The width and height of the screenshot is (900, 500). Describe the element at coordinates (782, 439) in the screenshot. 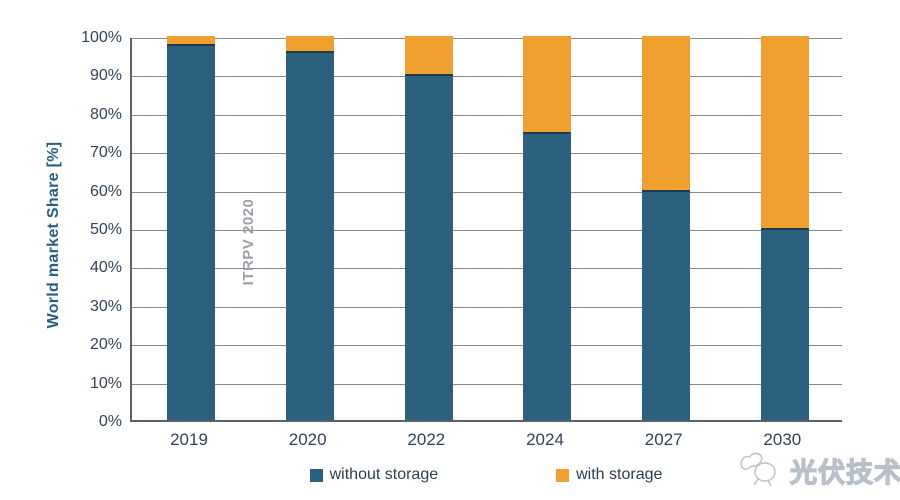

I see `x-tick-label-2030: 2030` at that location.